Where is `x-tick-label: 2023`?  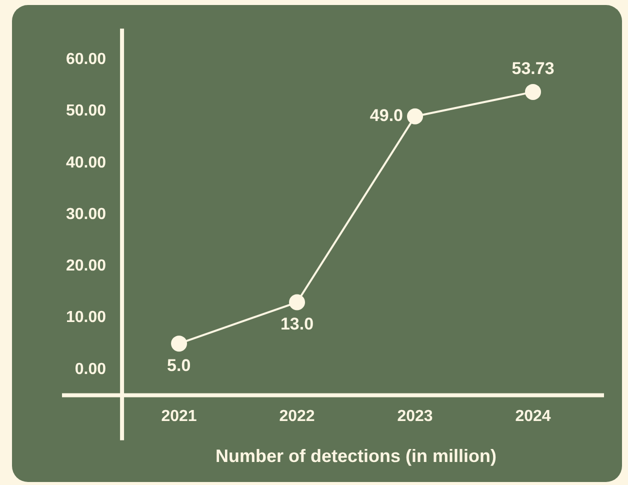
x-tick-label: 2023 is located at coordinates (415, 417).